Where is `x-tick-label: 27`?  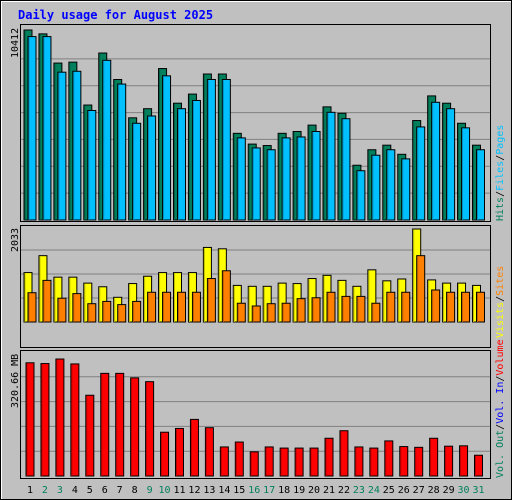
x-tick-label: 27 is located at coordinates (419, 490).